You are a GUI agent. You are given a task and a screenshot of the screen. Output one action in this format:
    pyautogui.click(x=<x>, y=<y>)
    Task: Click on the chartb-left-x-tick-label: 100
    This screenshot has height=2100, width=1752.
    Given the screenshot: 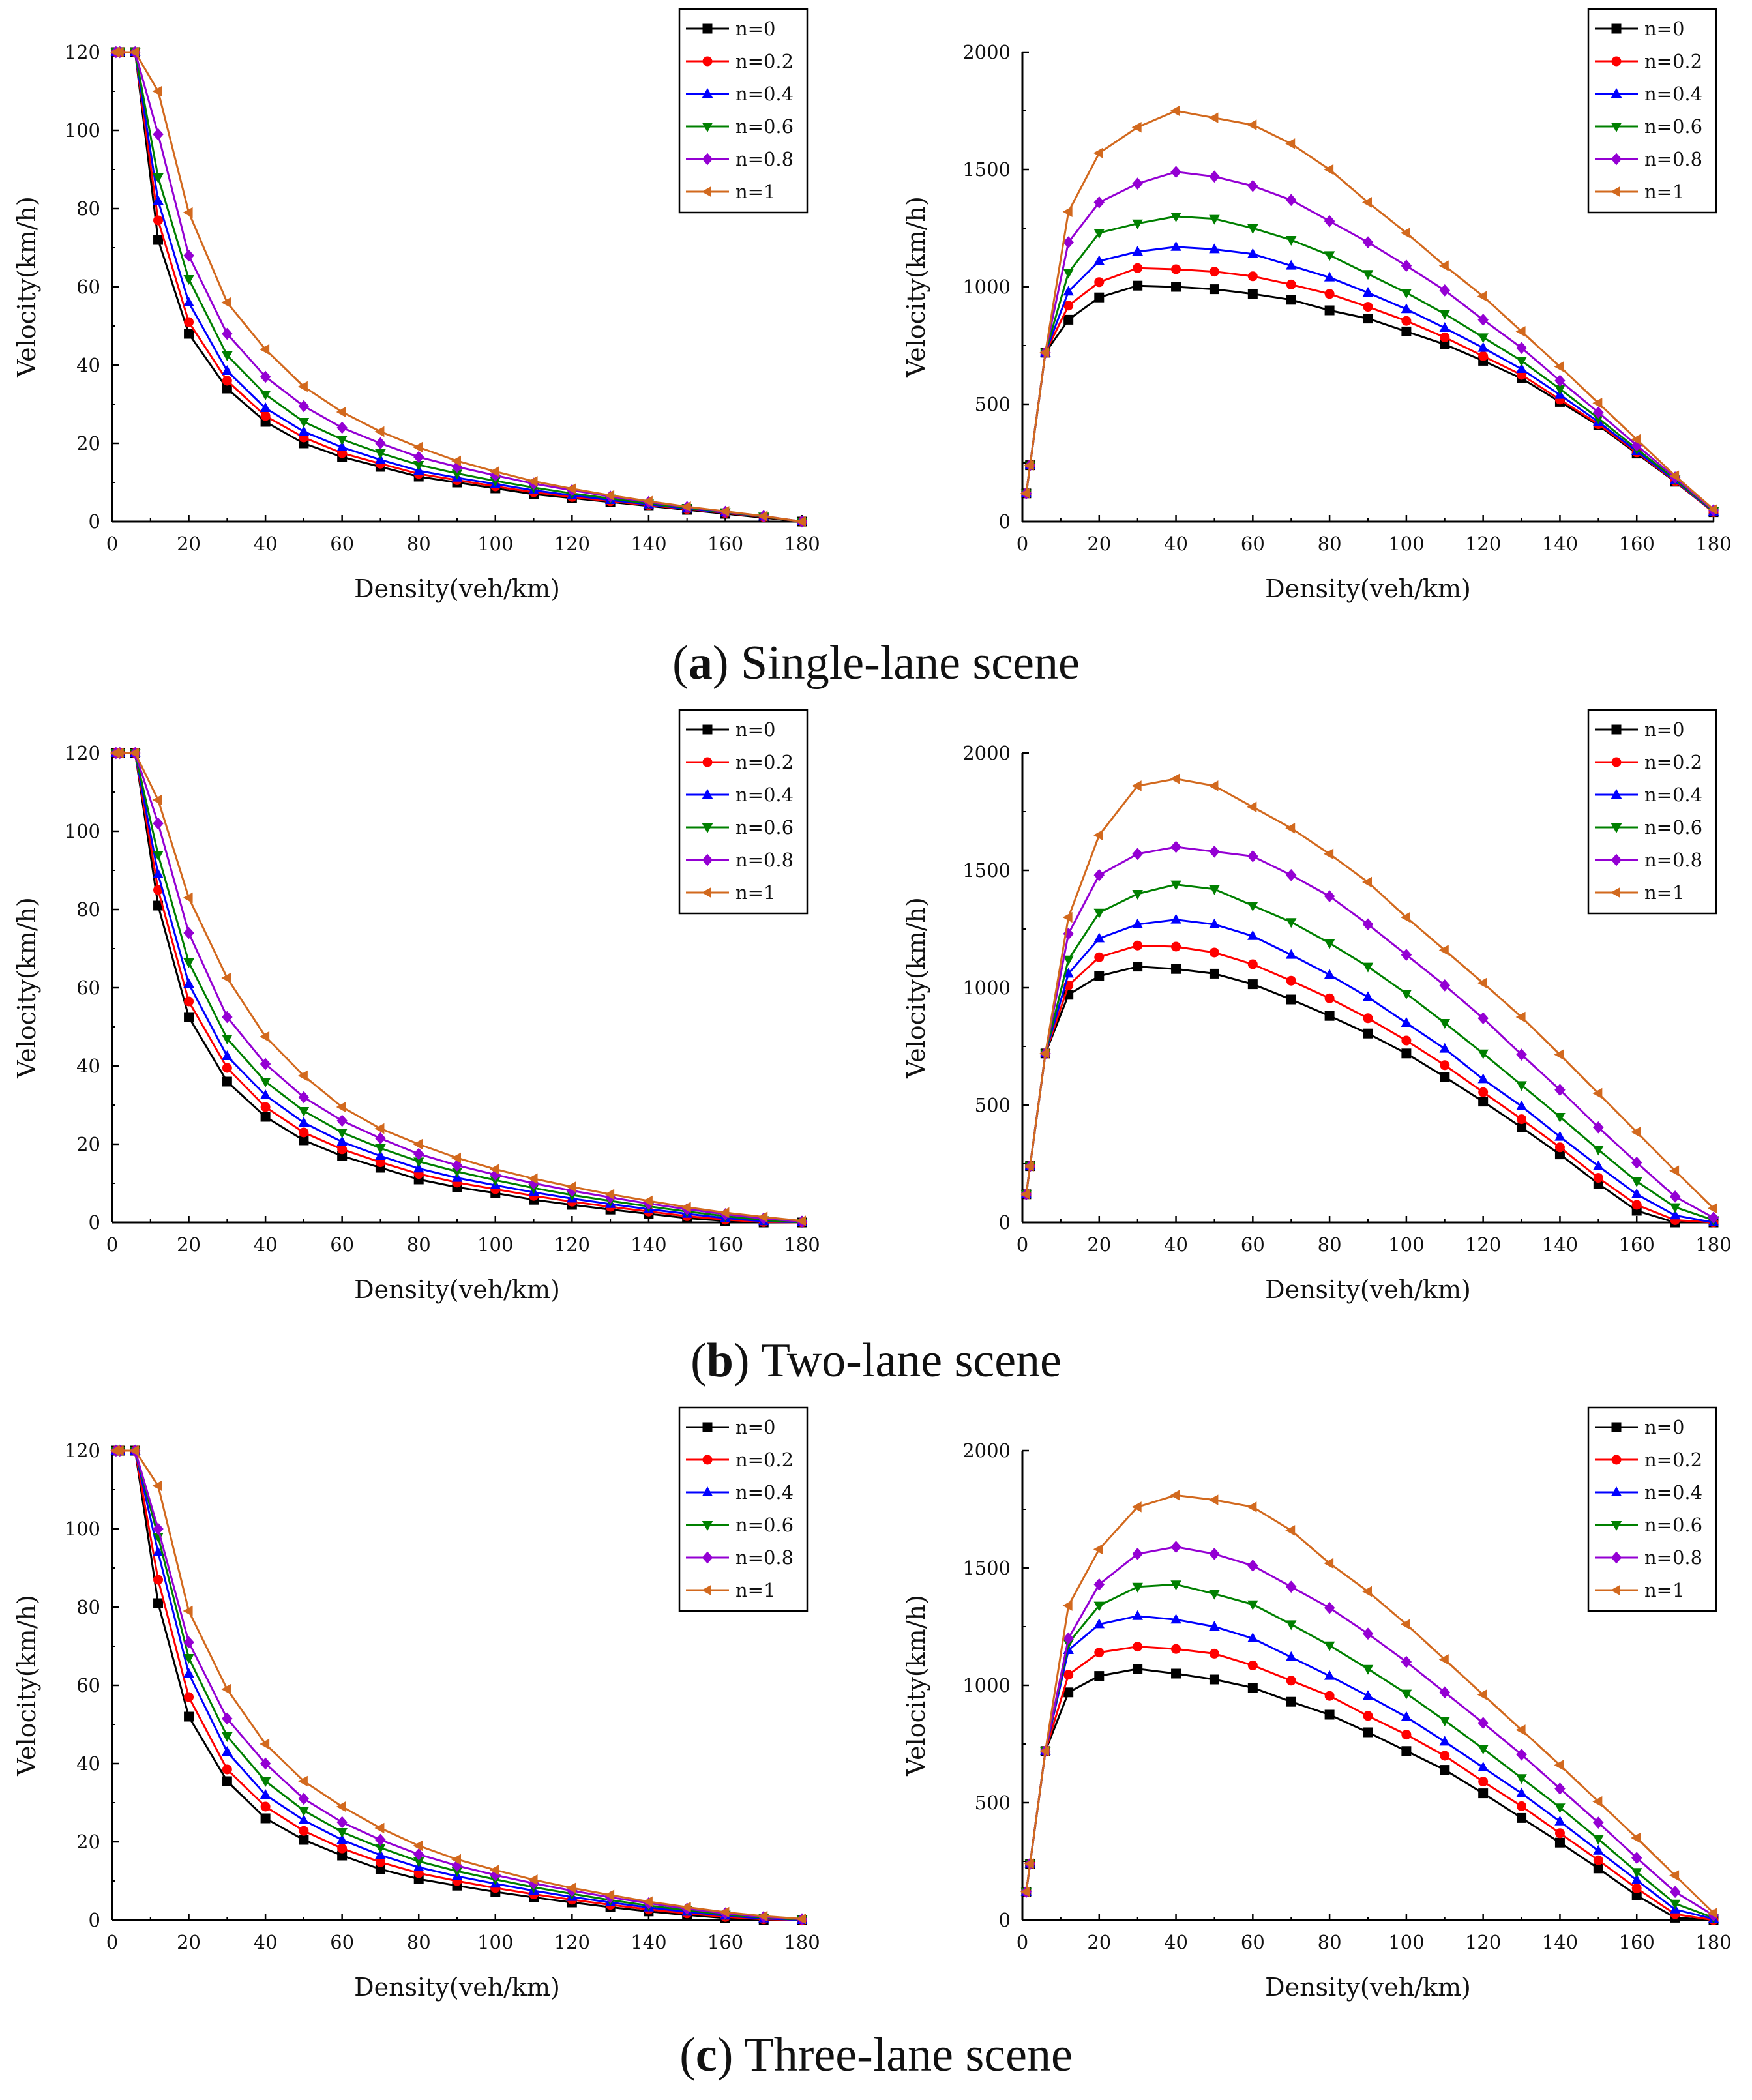 What is the action you would take?
    pyautogui.click(x=495, y=1245)
    